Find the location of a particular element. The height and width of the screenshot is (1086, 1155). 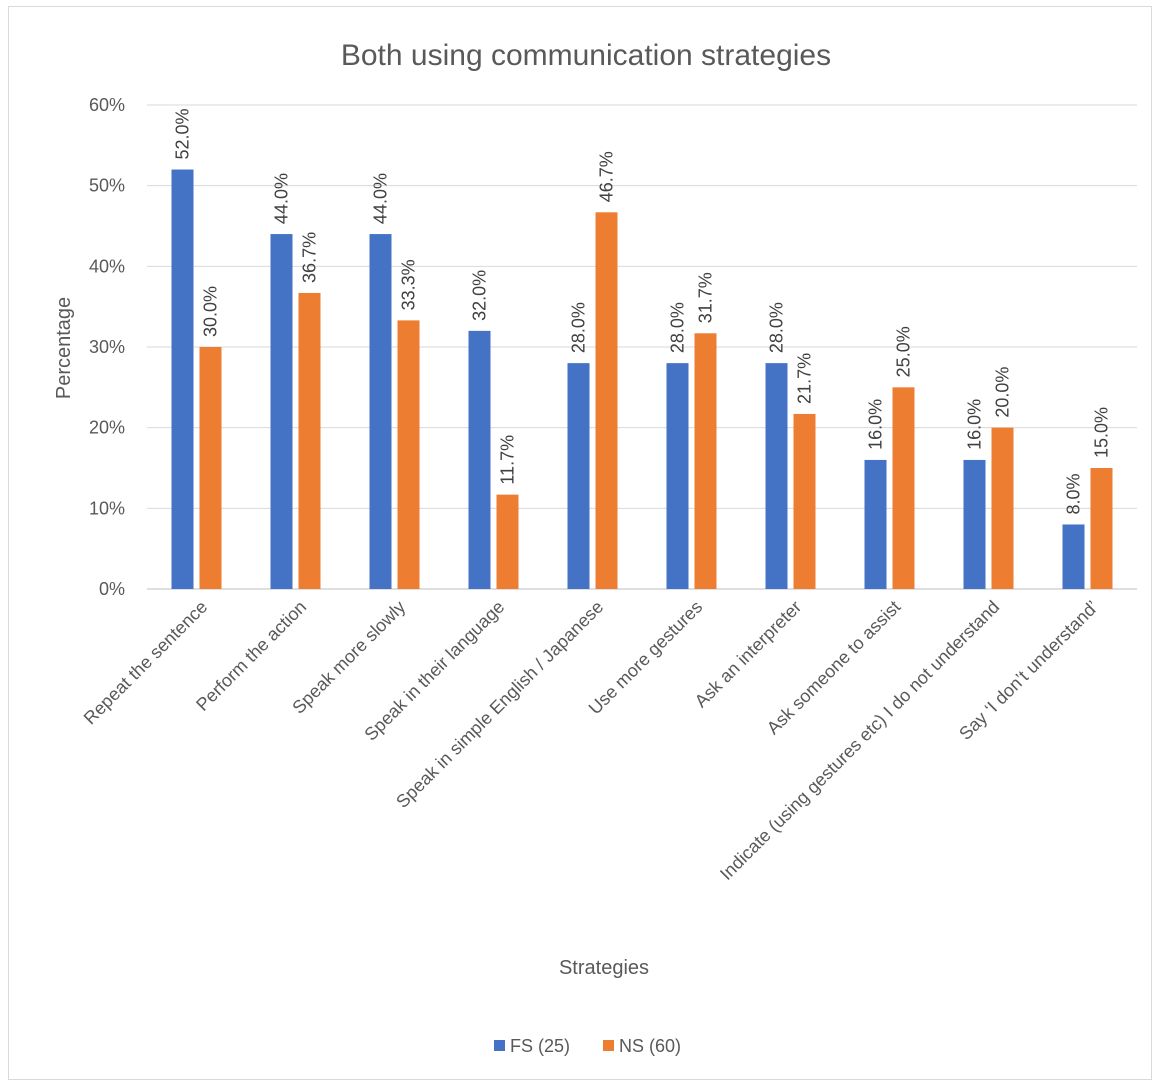

legend-label: FS (25) is located at coordinates (540, 1046).